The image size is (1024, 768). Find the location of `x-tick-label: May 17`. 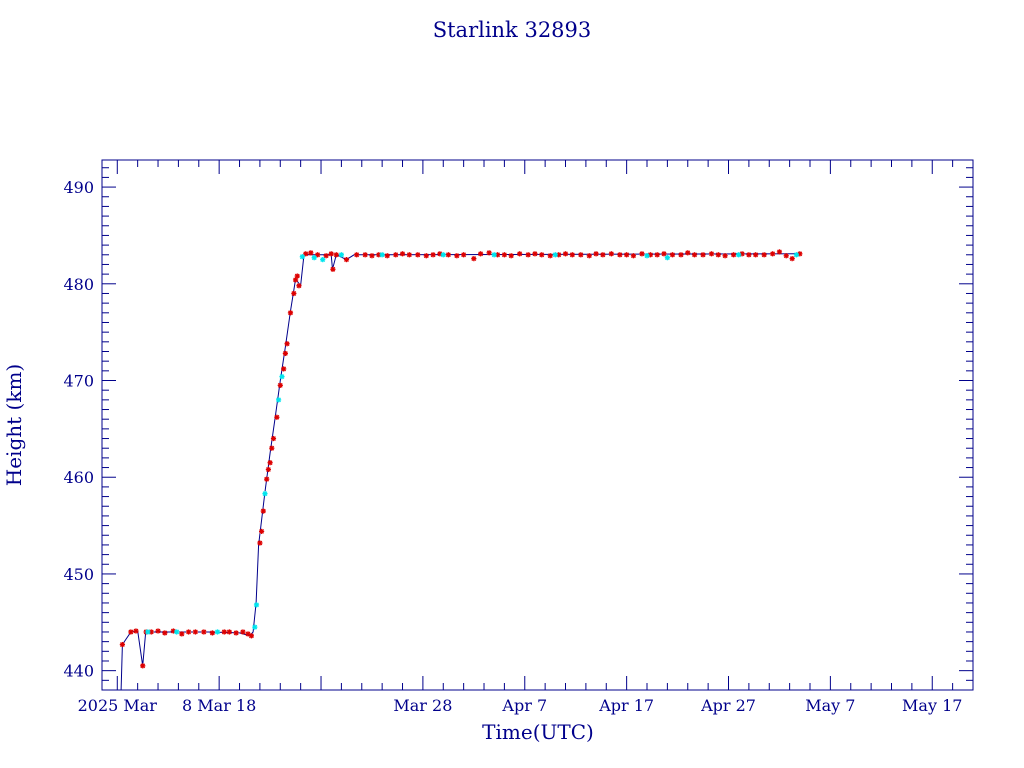

x-tick-label: May 17 is located at coordinates (932, 705).